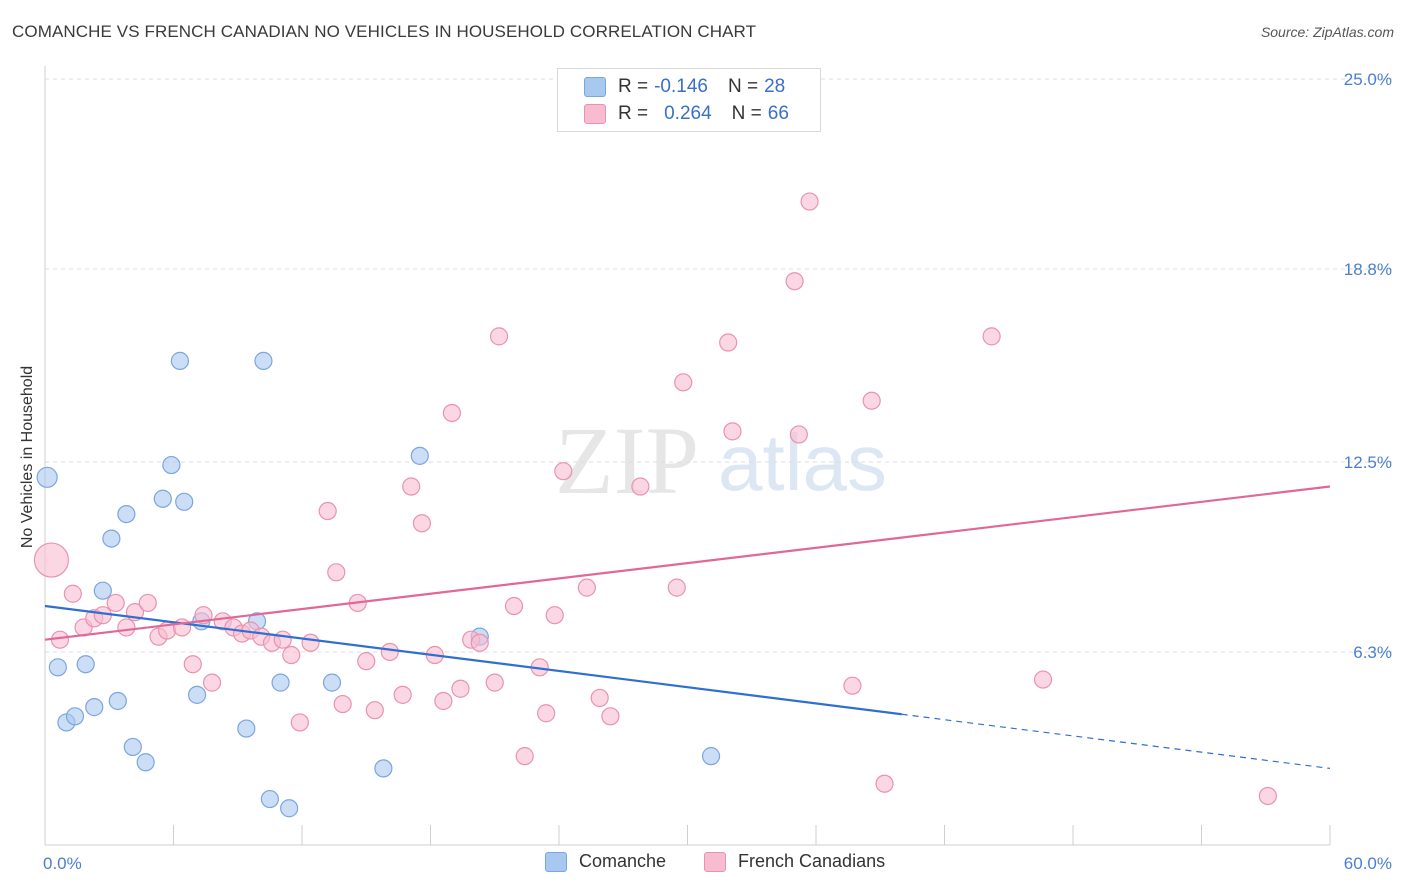 The image size is (1406, 892). I want to click on bottom-legend-label-french-canadians: French Canadians, so click(812, 861).